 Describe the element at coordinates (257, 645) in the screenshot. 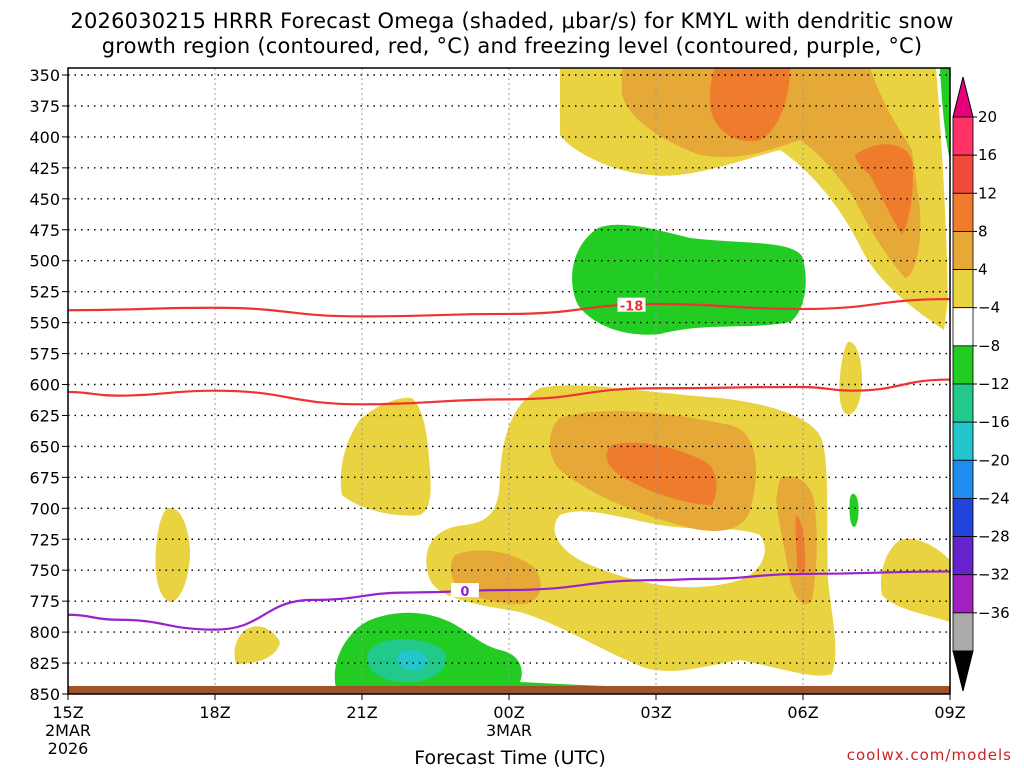

I see `omega-region-small-lower-yellow` at that location.